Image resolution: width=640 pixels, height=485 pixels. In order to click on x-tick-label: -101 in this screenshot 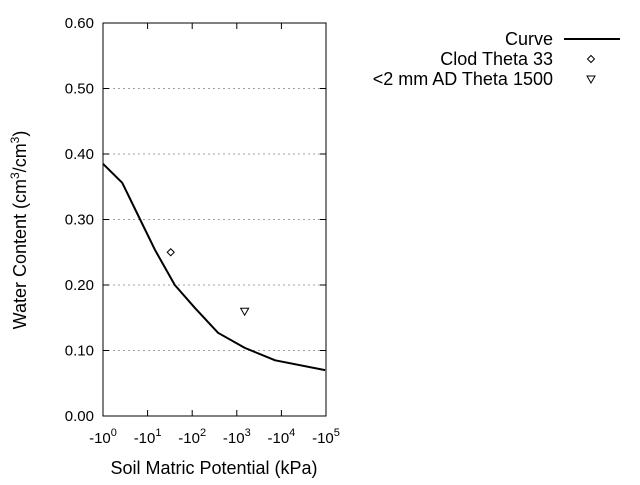, I will do `click(148, 437)`.